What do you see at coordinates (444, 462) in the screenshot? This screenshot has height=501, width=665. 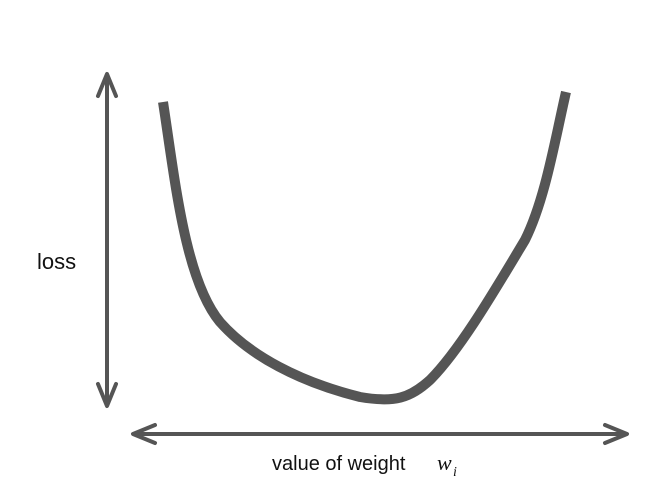 I see `x-label-variable: w` at bounding box center [444, 462].